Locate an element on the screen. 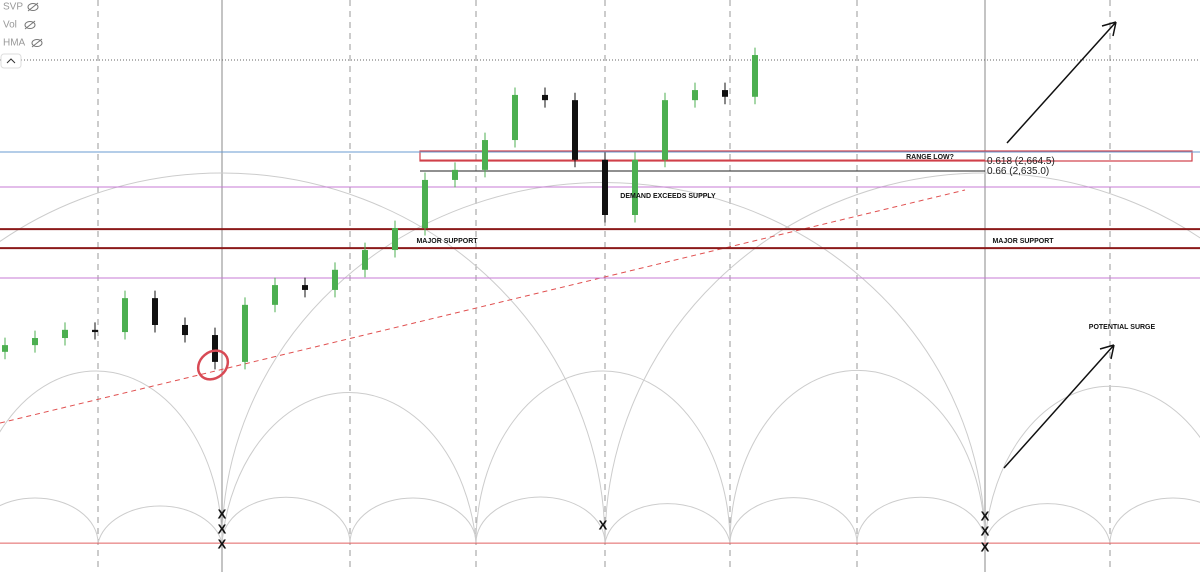 This screenshot has width=1200, height=572. indicator-name: SVP is located at coordinates (13, 7).